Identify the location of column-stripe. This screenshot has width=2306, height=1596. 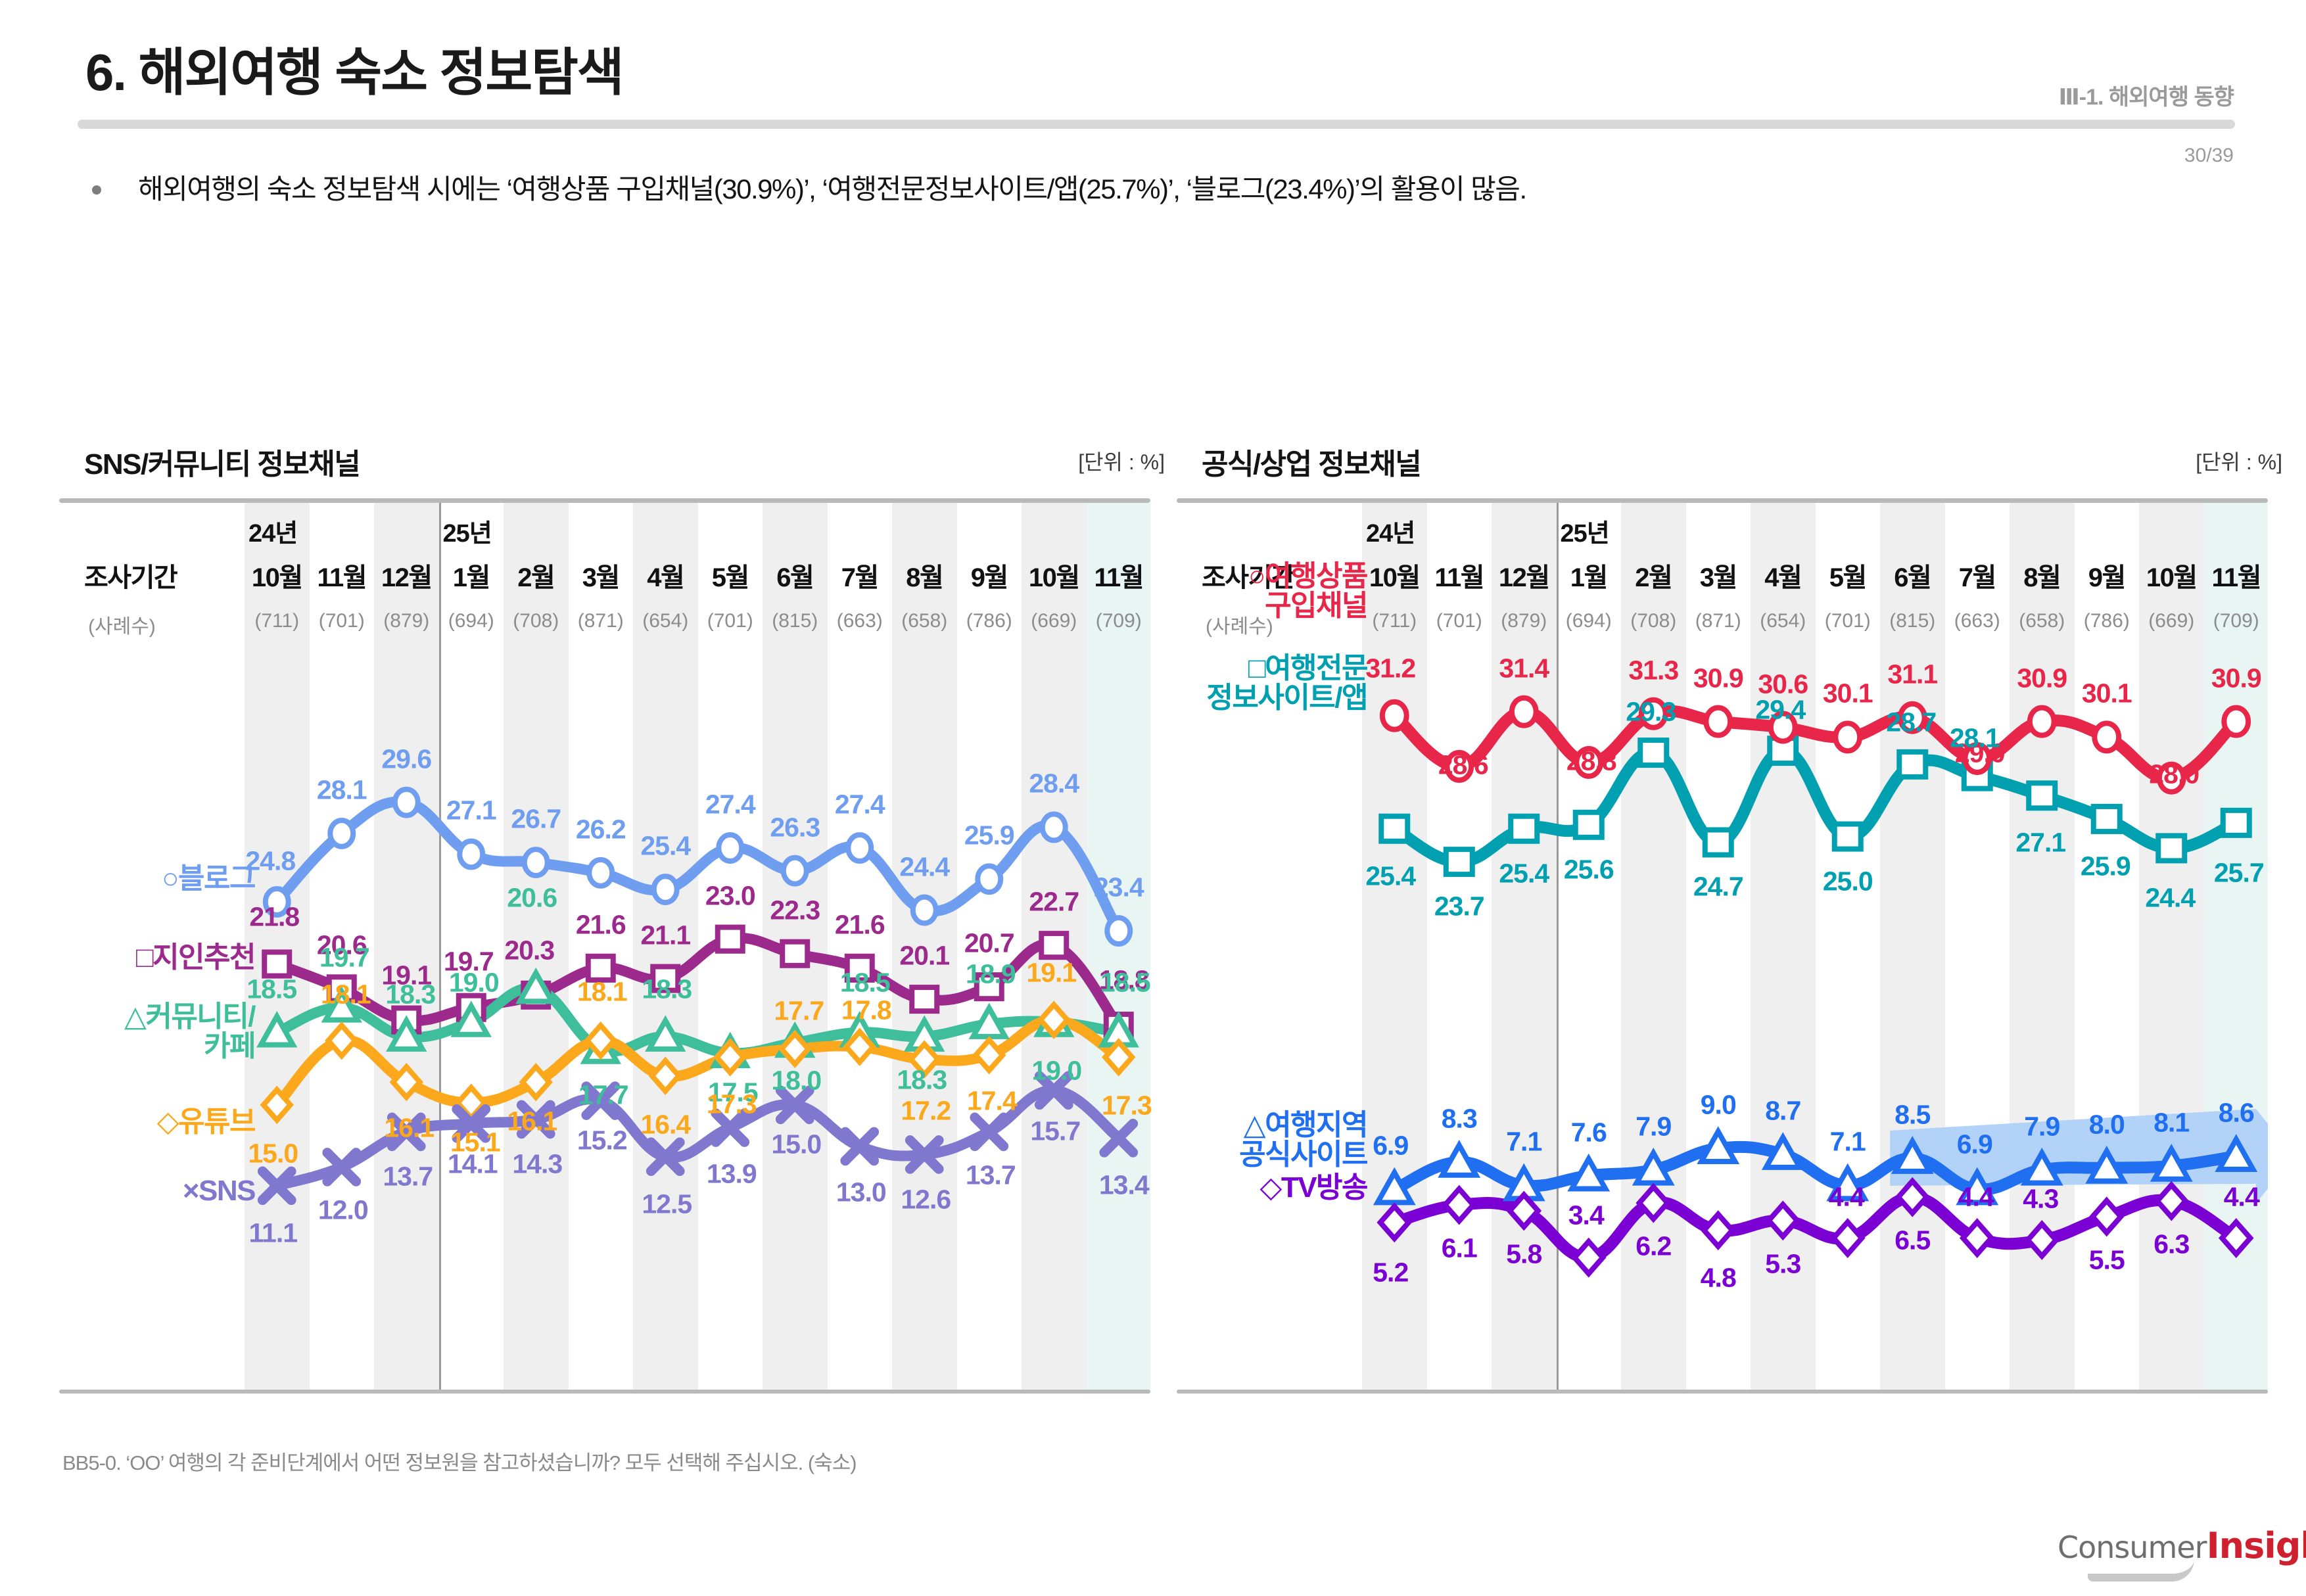
(1783, 948).